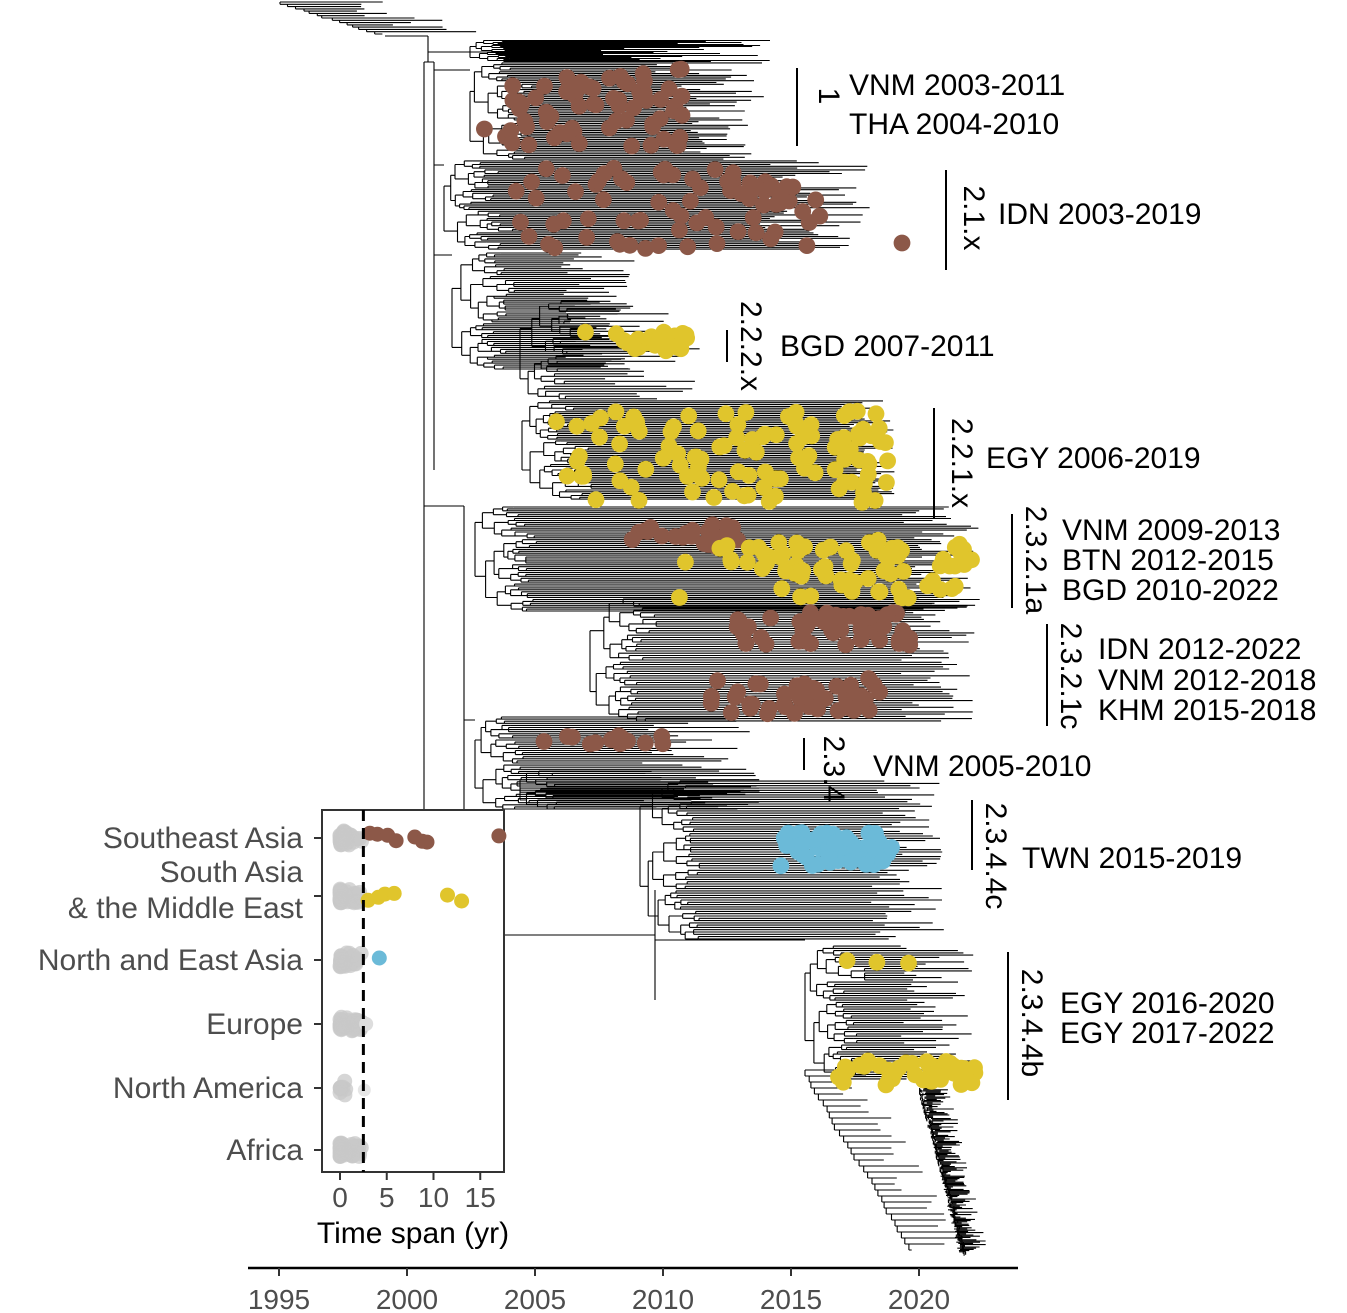  What do you see at coordinates (750, 346) in the screenshot?
I see `clade-name: 2.2.2.x` at bounding box center [750, 346].